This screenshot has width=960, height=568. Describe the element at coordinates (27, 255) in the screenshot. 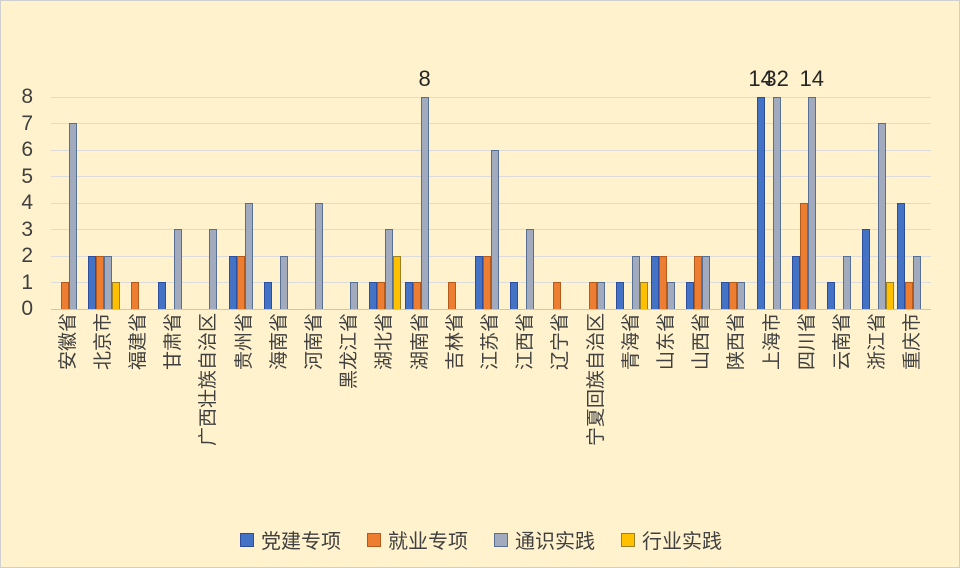

I see `y-tick-label: 2` at that location.